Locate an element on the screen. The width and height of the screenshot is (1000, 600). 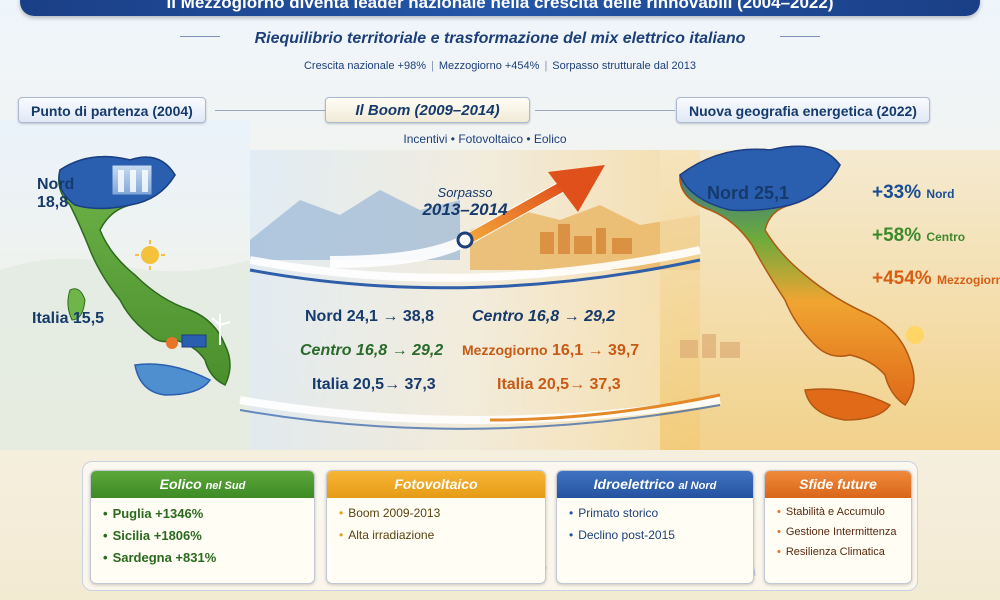
list-item: Declino post-2015 is located at coordinates (661, 535).